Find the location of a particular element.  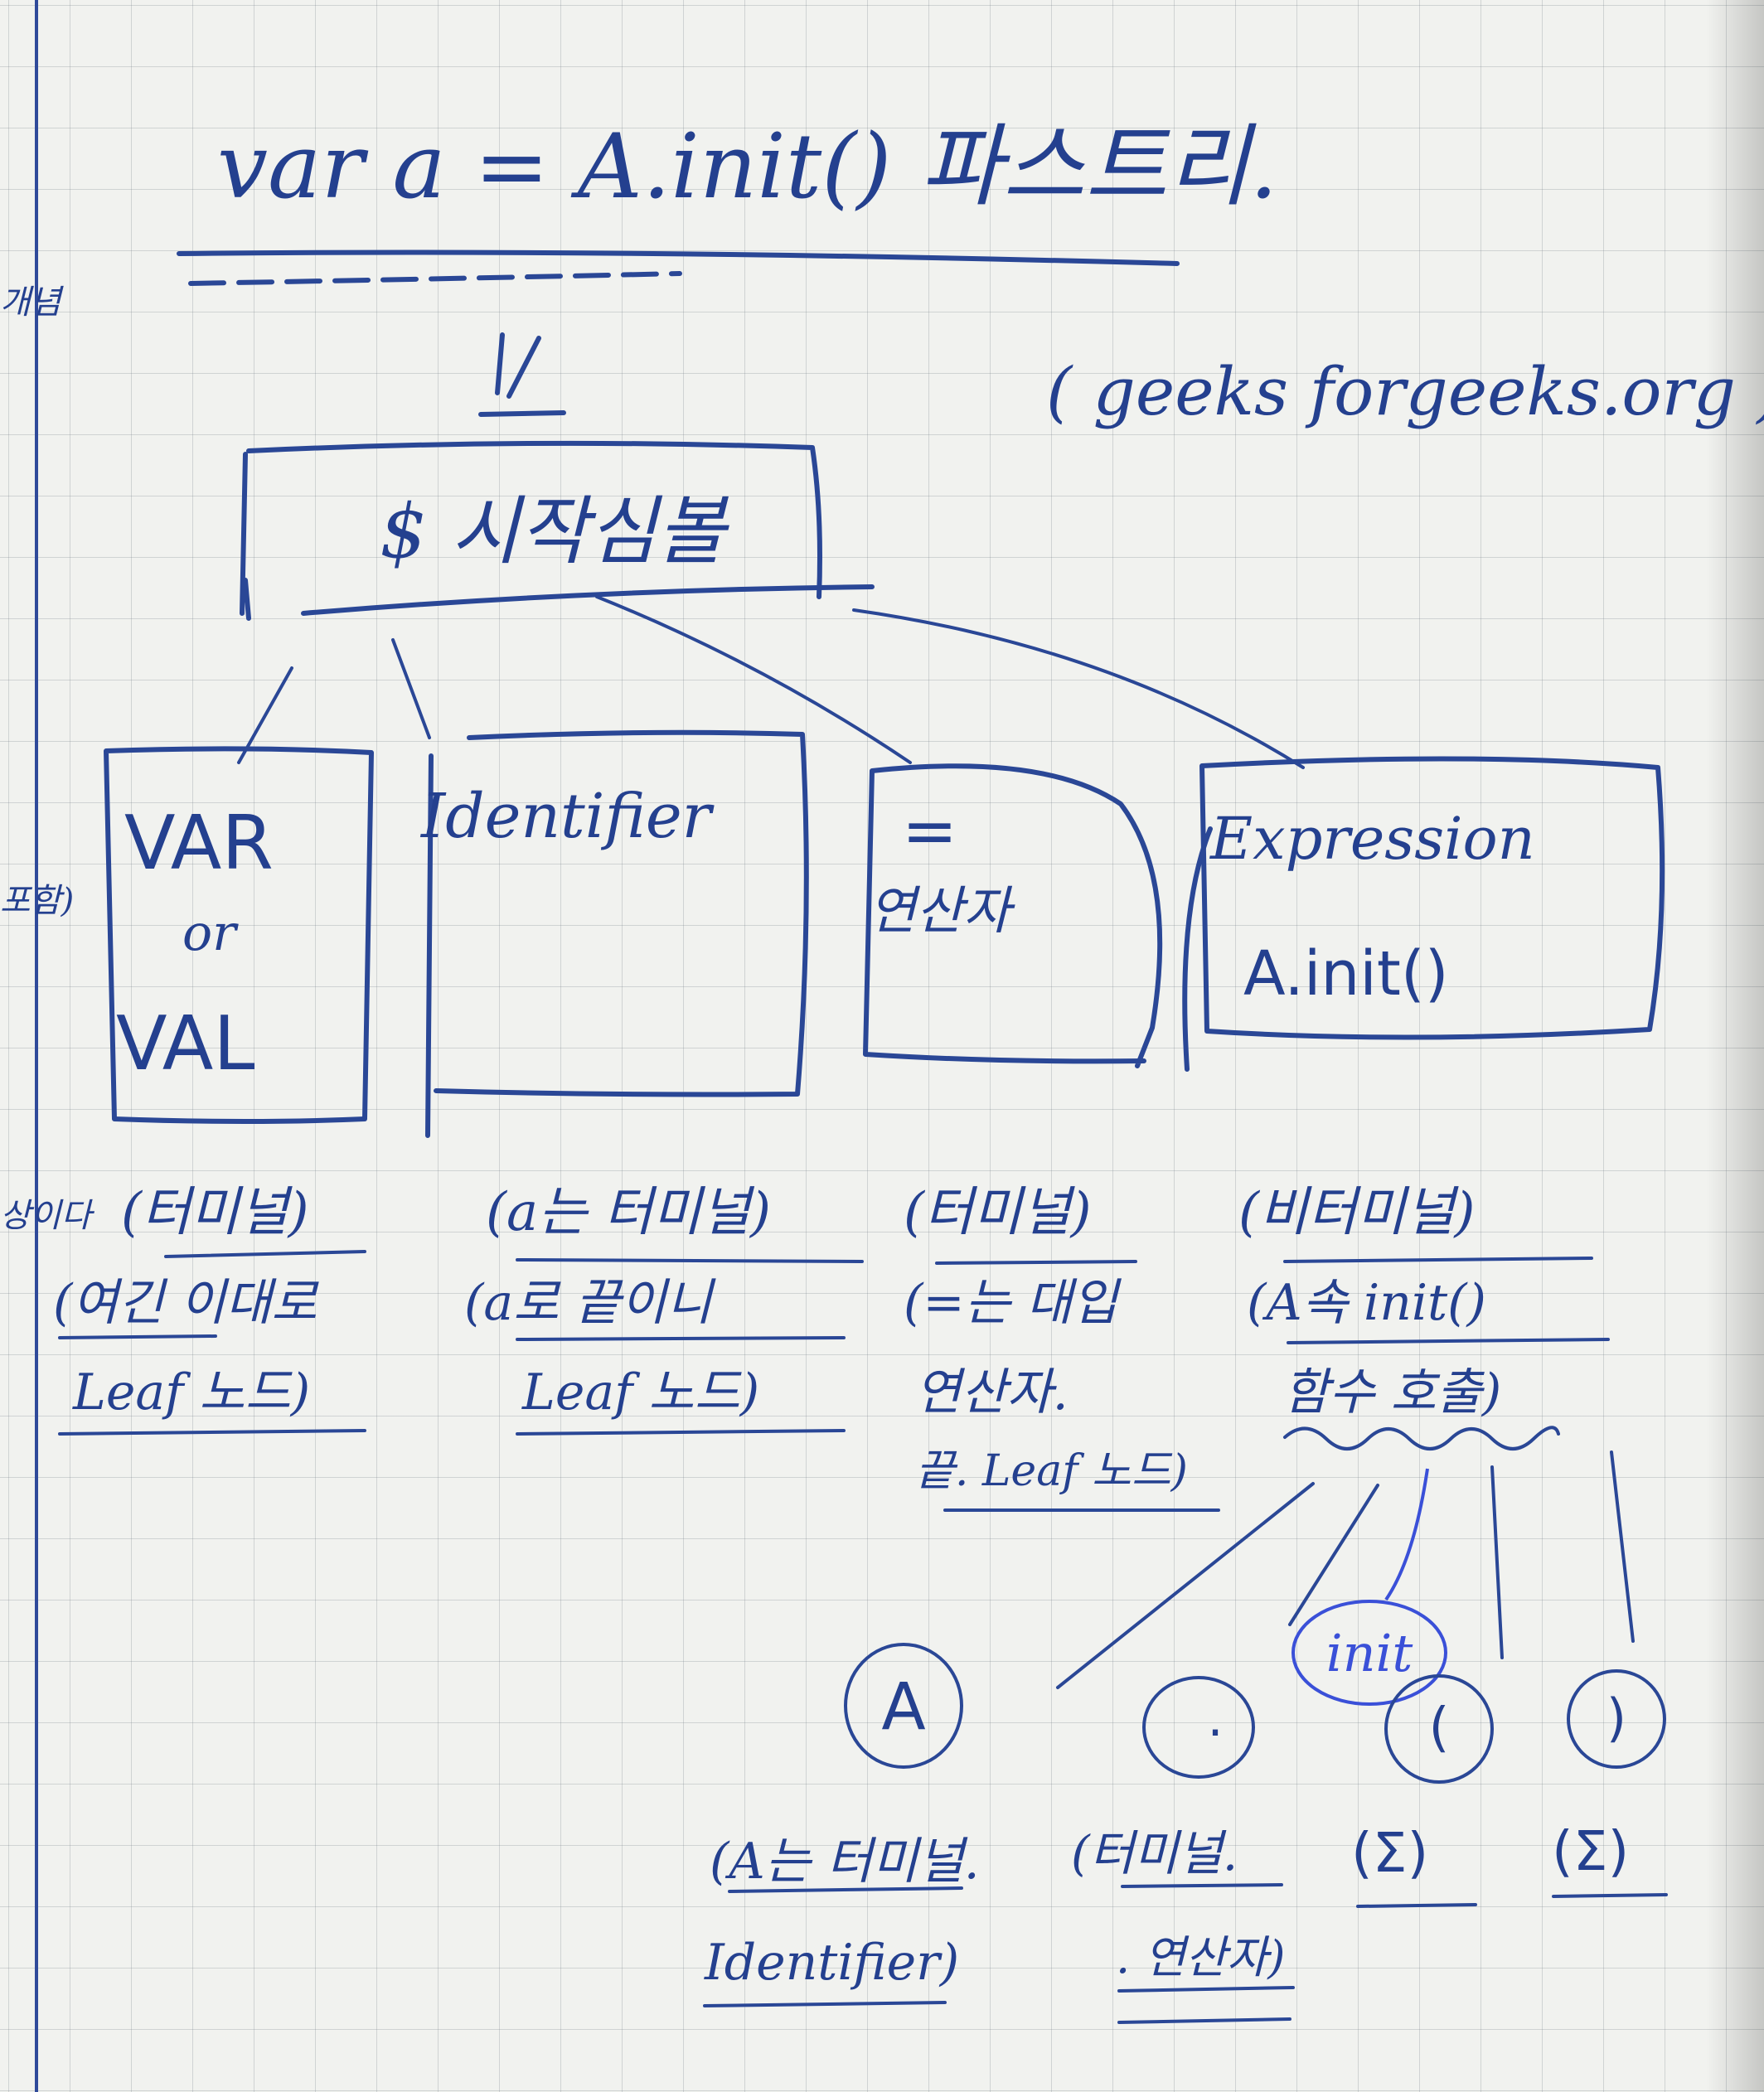

edge-expr-init is located at coordinates (1406, 1534).